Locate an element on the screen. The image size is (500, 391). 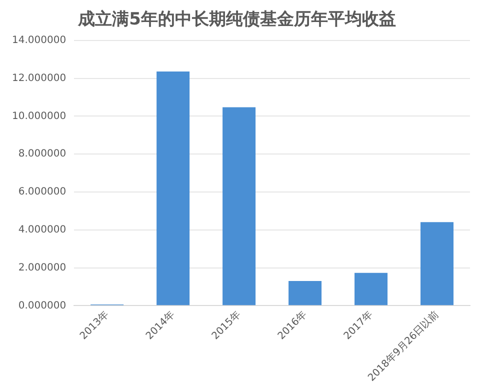
y-tick-label: 4.000000 is located at coordinates (42, 230).